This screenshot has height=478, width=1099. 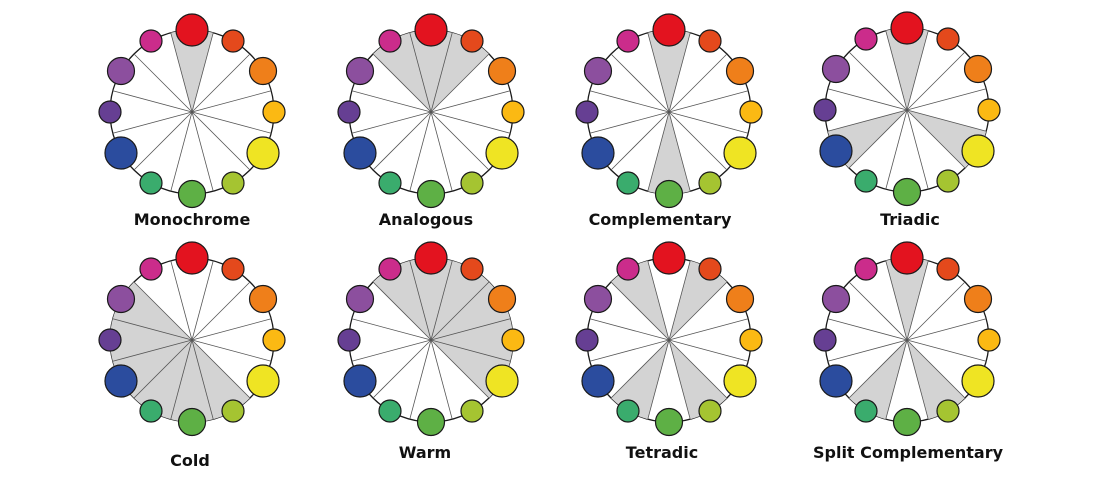 What do you see at coordinates (426, 219) in the screenshot?
I see `analogous-caption: Analogous` at bounding box center [426, 219].